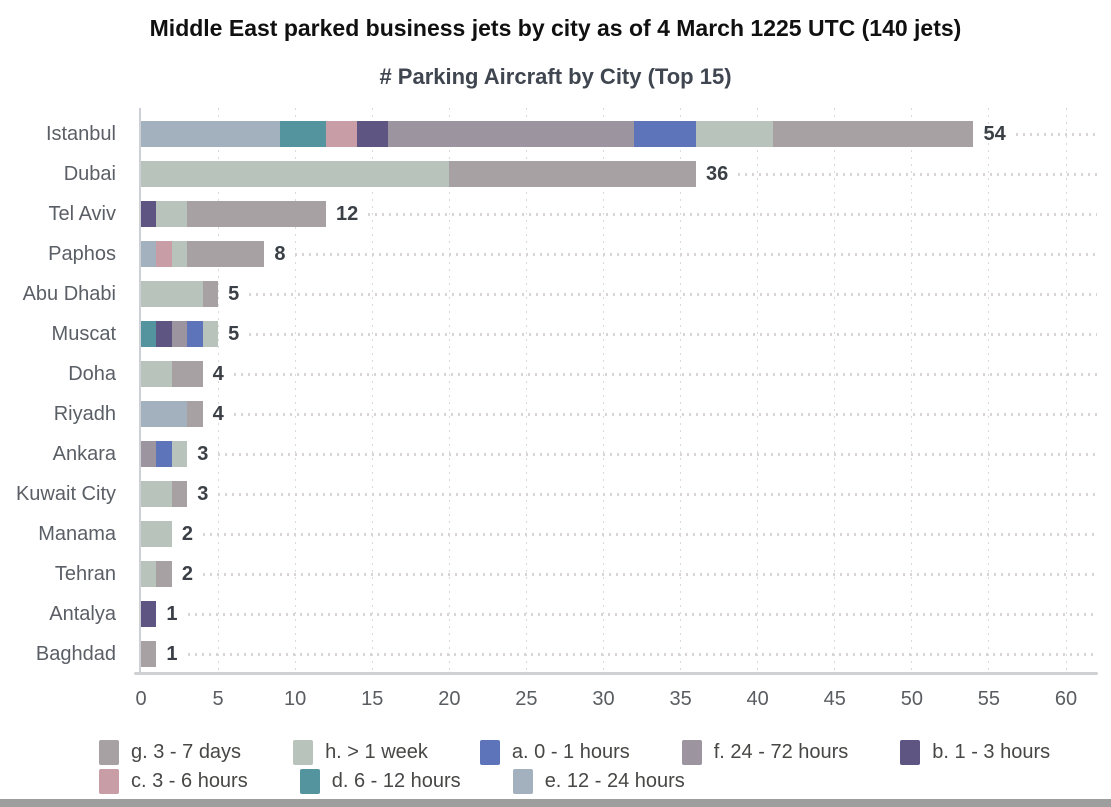 The height and width of the screenshot is (807, 1111). What do you see at coordinates (396, 781) in the screenshot?
I see `legend-label: d. 6 - 12 hours` at bounding box center [396, 781].